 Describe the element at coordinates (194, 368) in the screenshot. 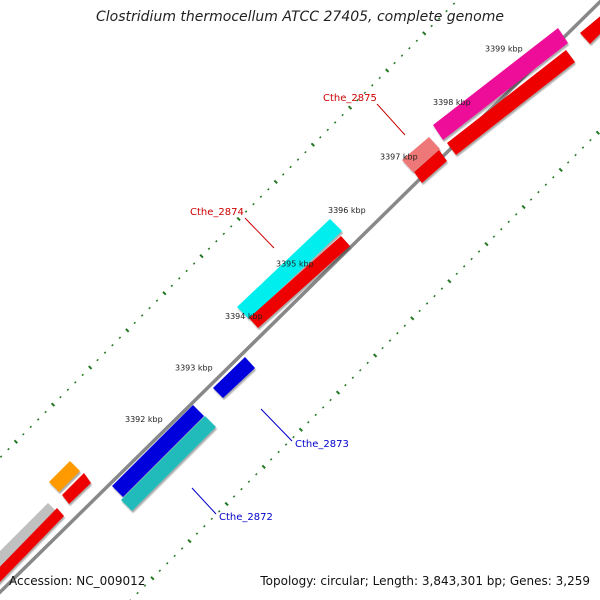

I see `scale-label: 3393 kbp` at that location.